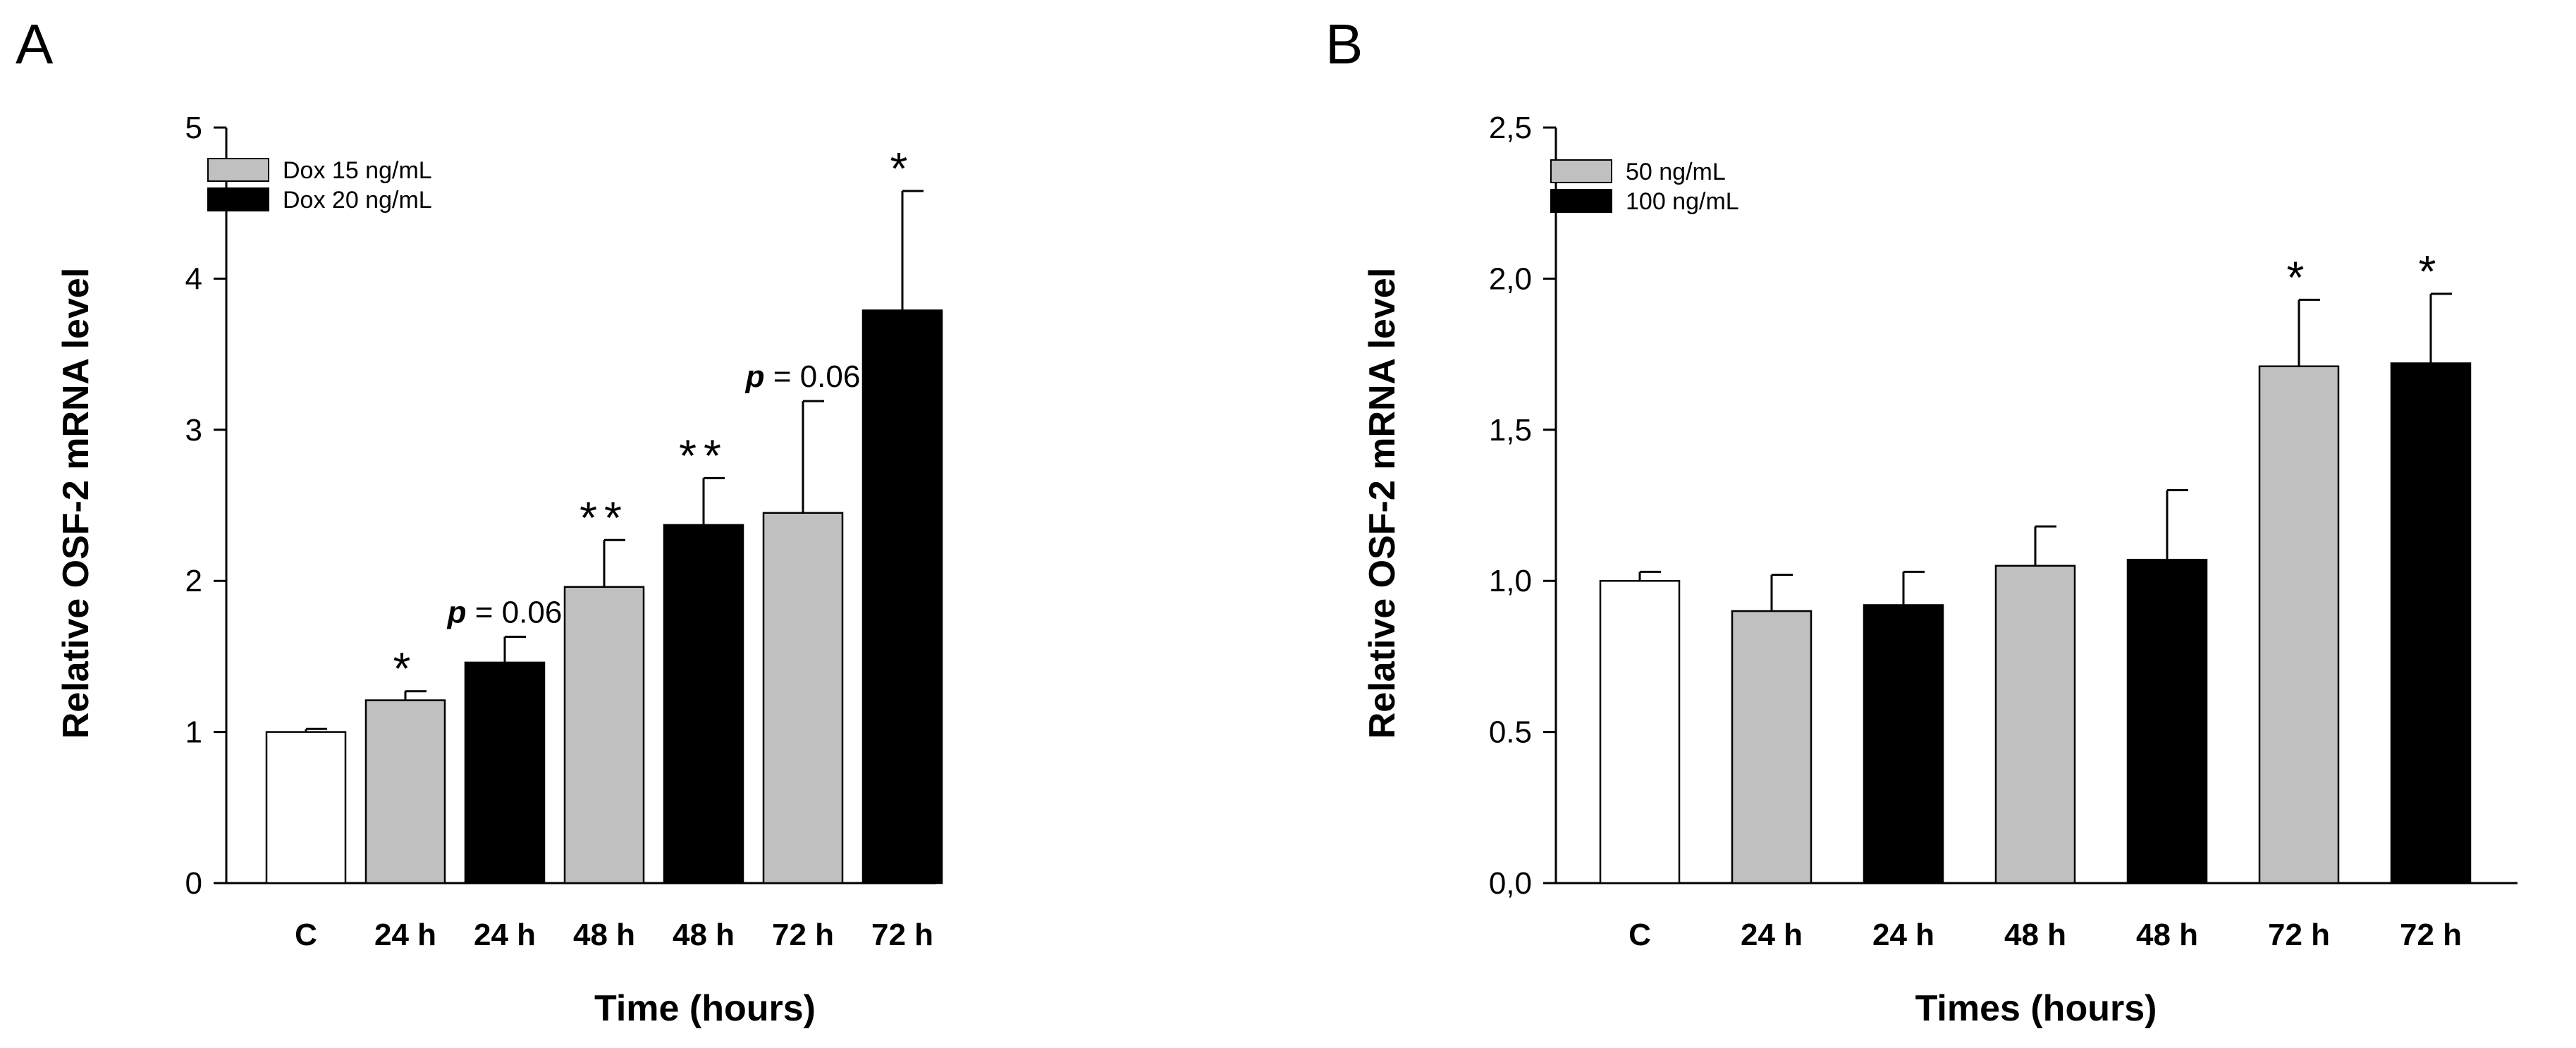  What do you see at coordinates (193, 430) in the screenshot?
I see `y-tick-label: 3` at bounding box center [193, 430].